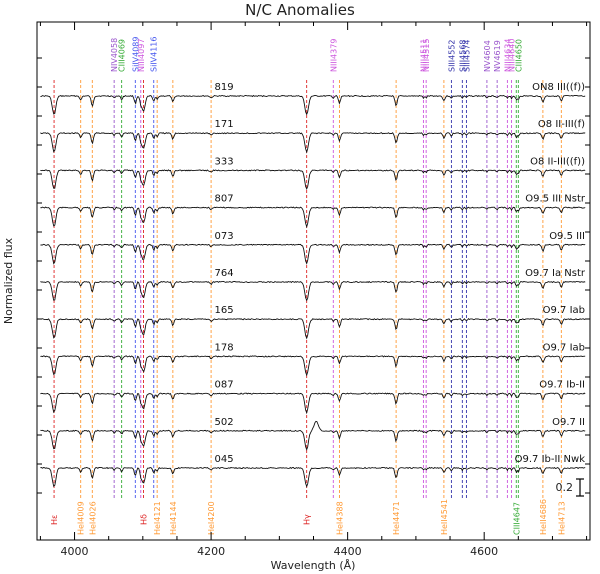 The height and width of the screenshot is (574, 600). What do you see at coordinates (561, 124) in the screenshot?
I see `series-sptype-label: O8 II-III(f)` at bounding box center [561, 124].